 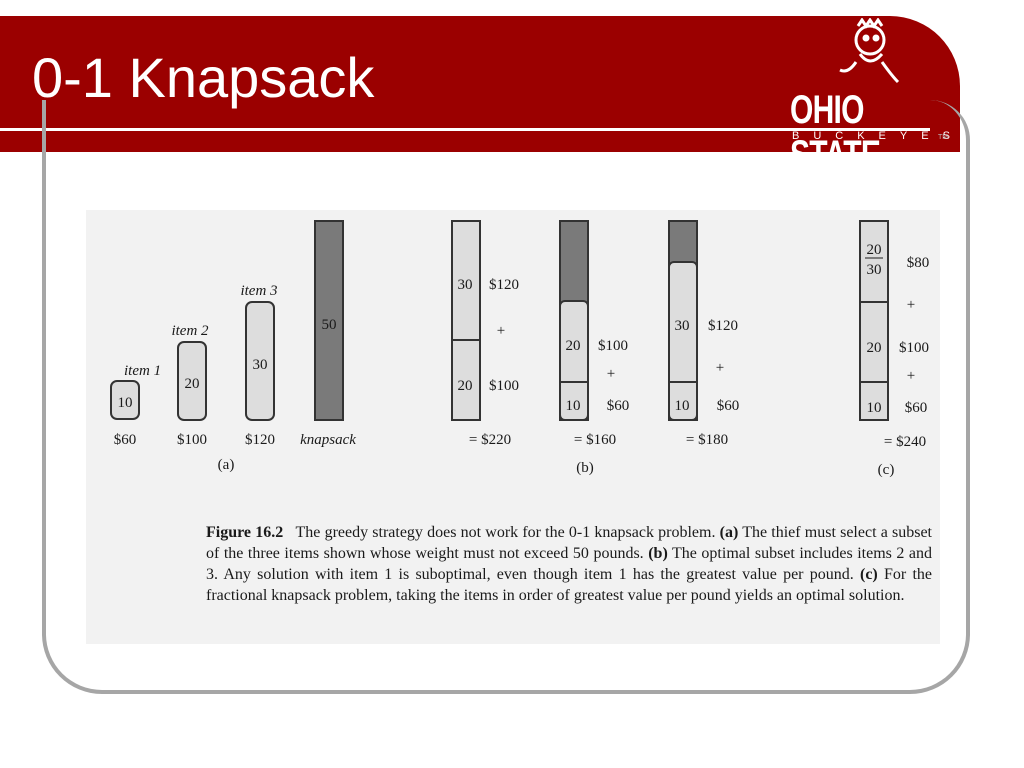 What do you see at coordinates (682, 406) in the screenshot?
I see `b3-w2: 10` at bounding box center [682, 406].